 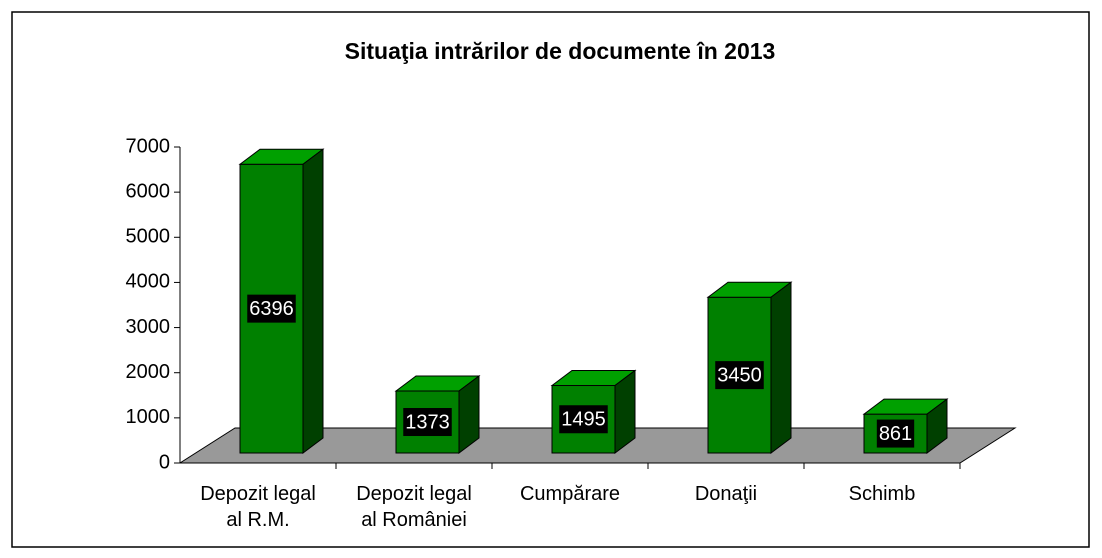 What do you see at coordinates (148, 282) in the screenshot?
I see `y-tick-label: 4000` at bounding box center [148, 282].